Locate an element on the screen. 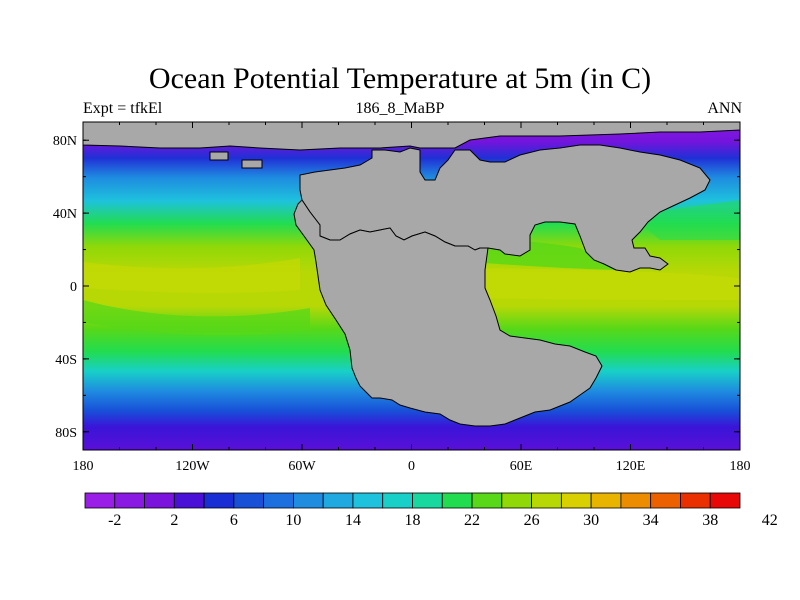 Image resolution: width=800 pixels, height=600 pixels. colorbar is located at coordinates (412, 500).